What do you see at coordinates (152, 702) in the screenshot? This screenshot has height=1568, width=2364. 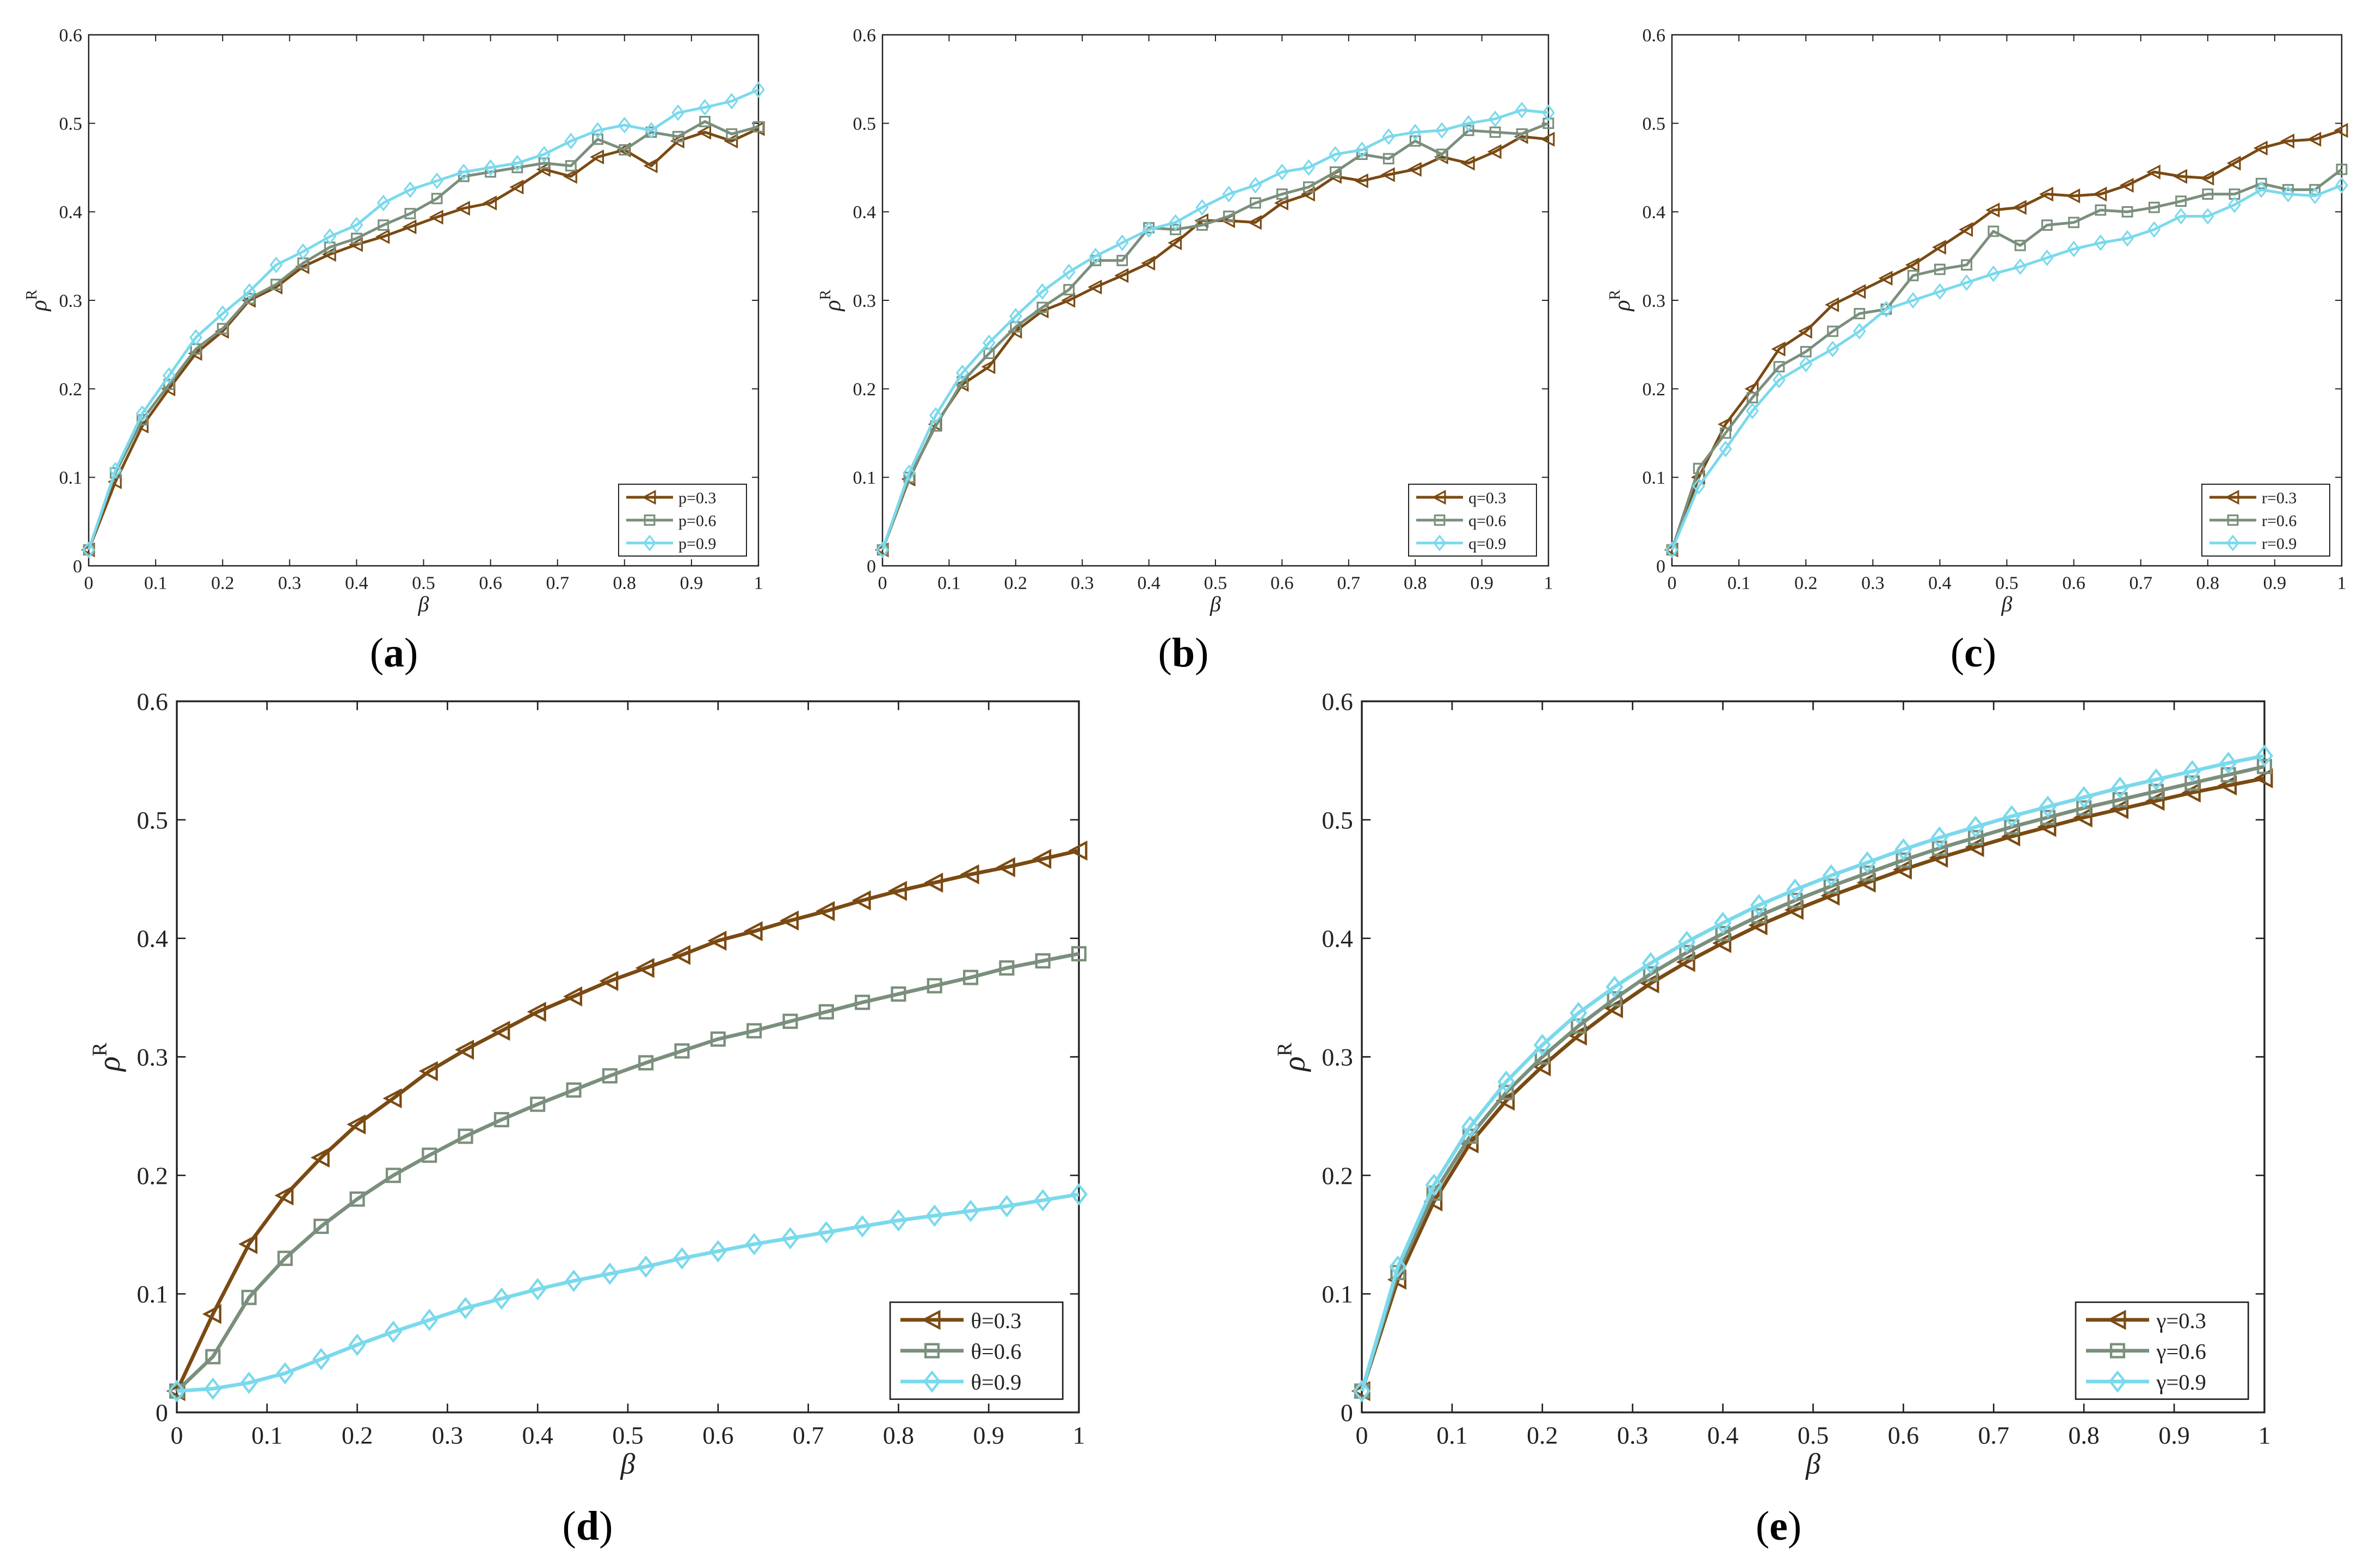 I see `chart-d-y-tick-label: 0.6` at bounding box center [152, 702].